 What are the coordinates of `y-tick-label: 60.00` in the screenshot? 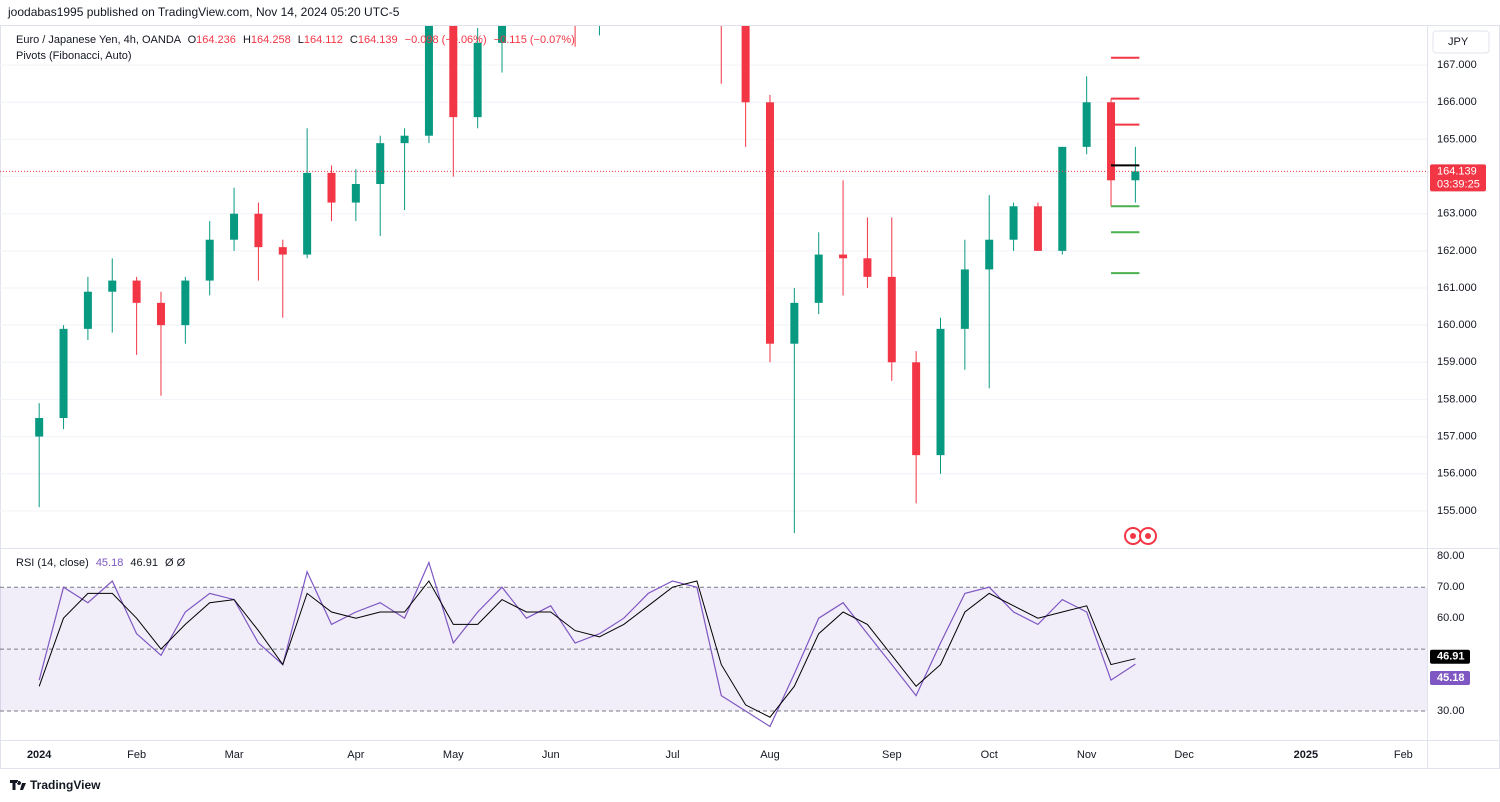 It's located at (1451, 618).